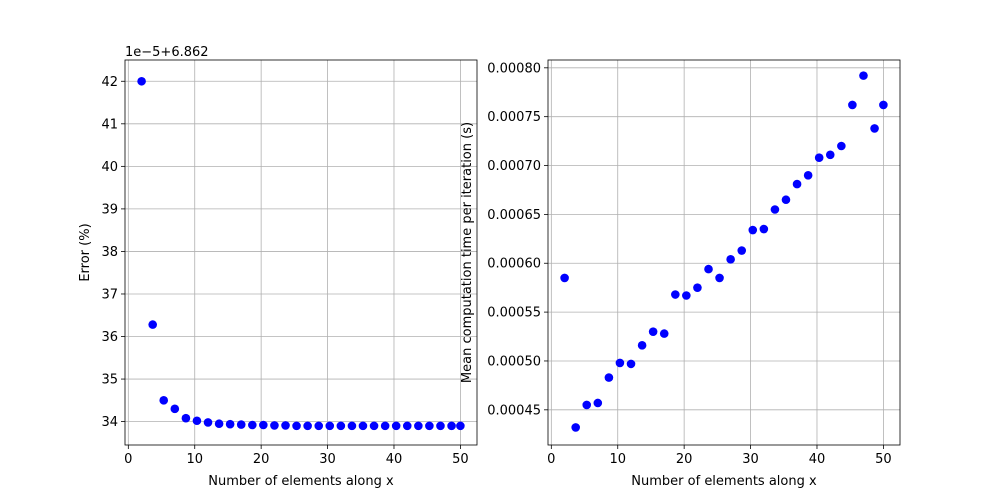  What do you see at coordinates (460, 459) in the screenshot?
I see `error-plot-x-tick-label: 50` at bounding box center [460, 459].